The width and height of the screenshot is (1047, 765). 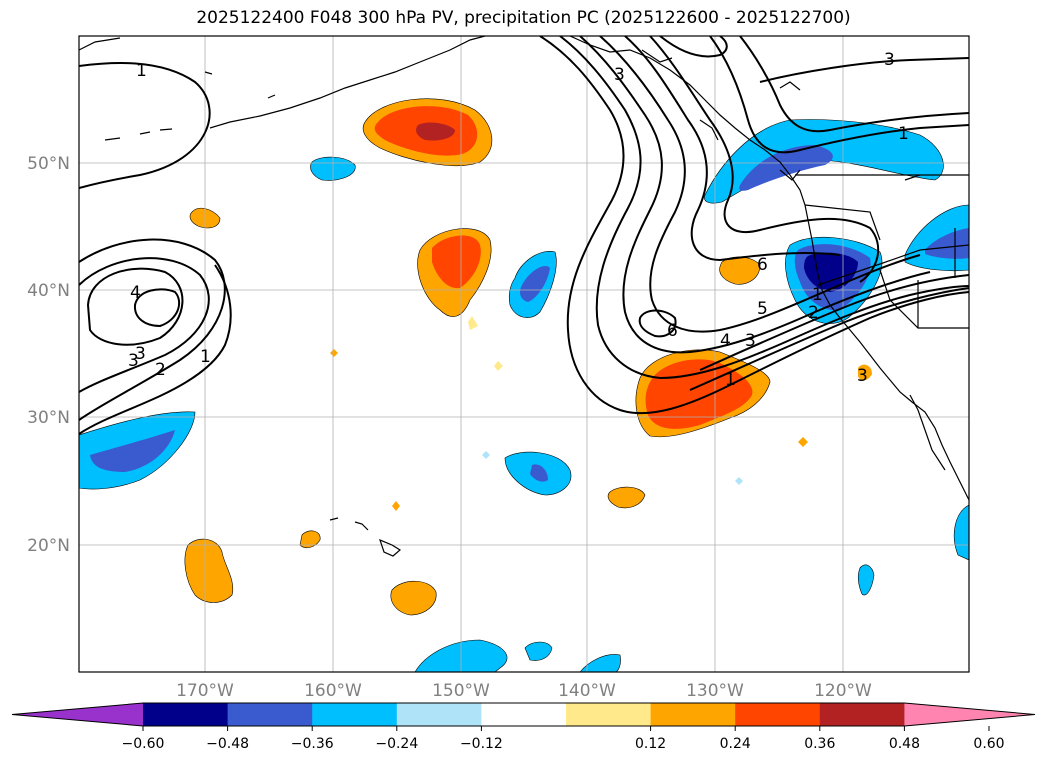 What do you see at coordinates (587, 691) in the screenshot?
I see `lon-label-140w: 140°W` at bounding box center [587, 691].